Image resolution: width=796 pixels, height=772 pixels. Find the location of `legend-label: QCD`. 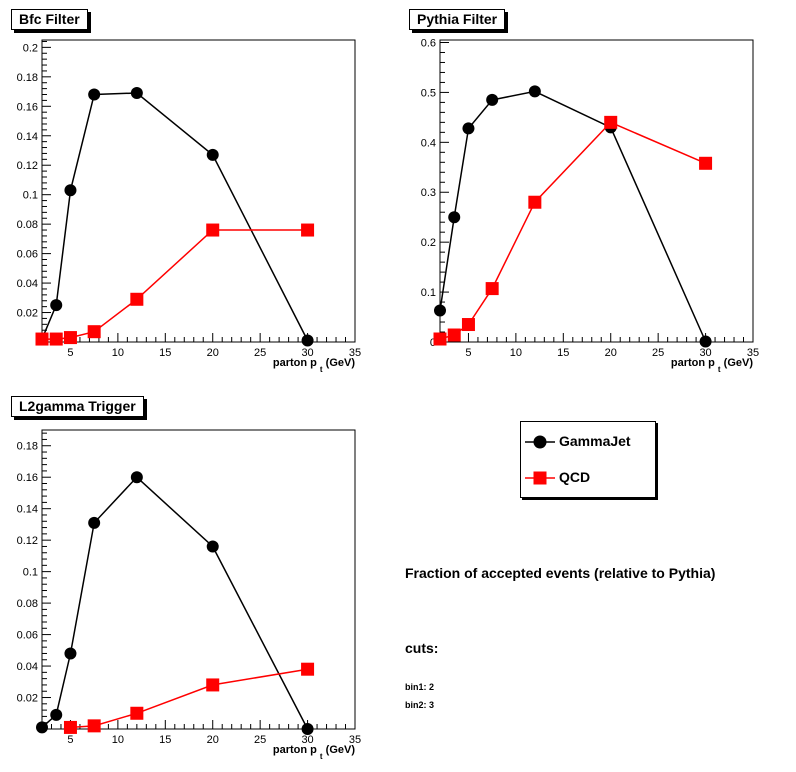

legend-label: QCD is located at coordinates (575, 477).